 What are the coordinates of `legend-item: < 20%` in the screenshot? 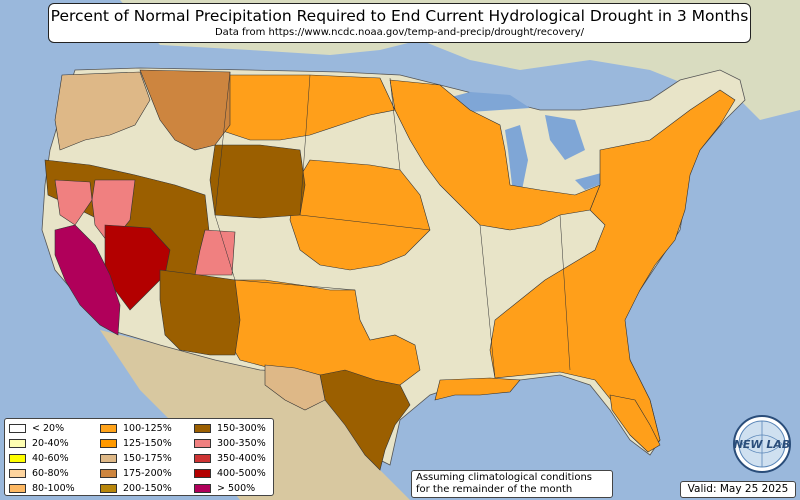 It's located at (36, 428).